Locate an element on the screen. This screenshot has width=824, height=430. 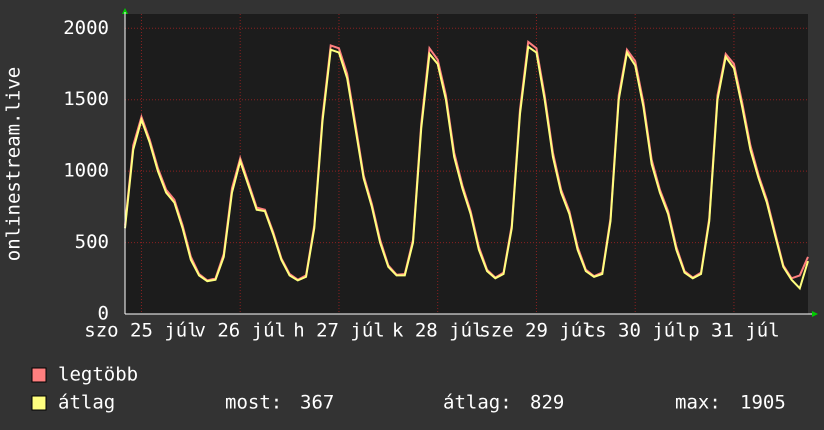
y-axis-label: onlinestream.live is located at coordinates (14, 164).